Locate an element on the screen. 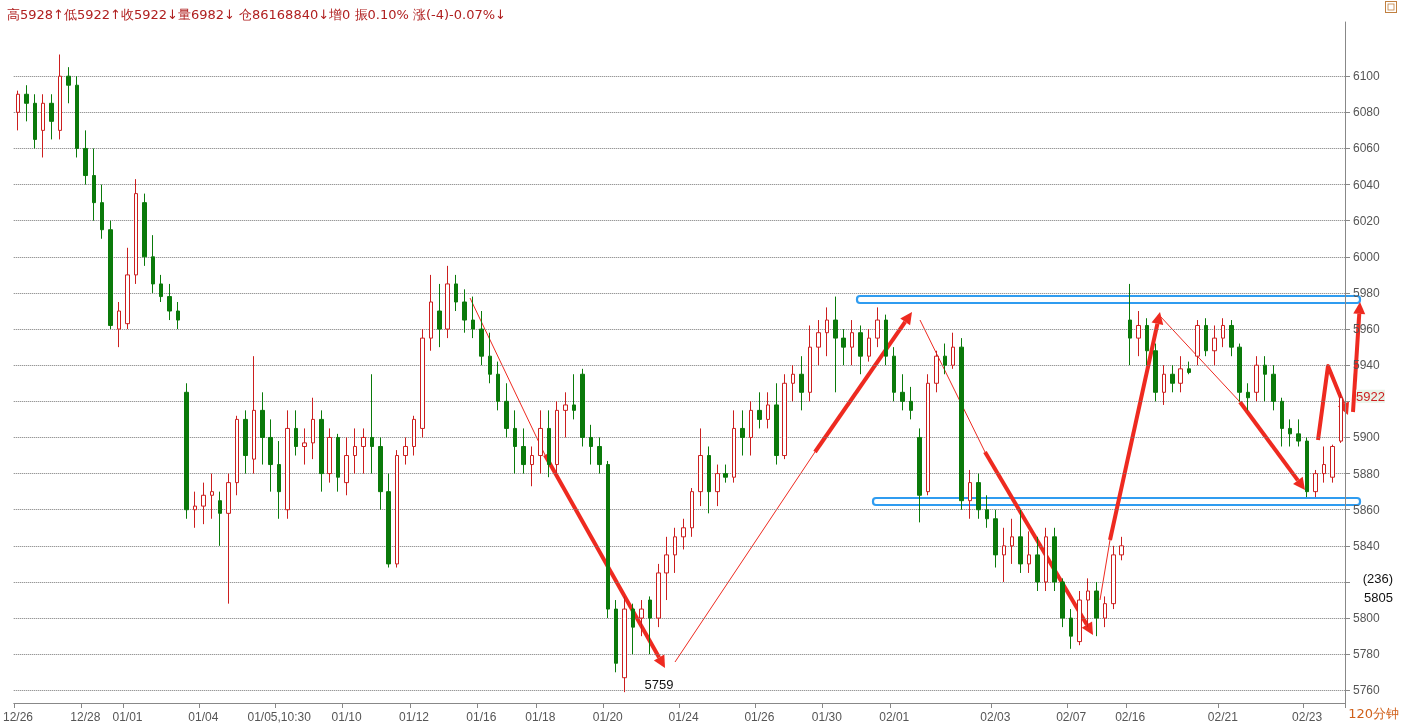  x-tick-label: 12/26 is located at coordinates (18, 717).